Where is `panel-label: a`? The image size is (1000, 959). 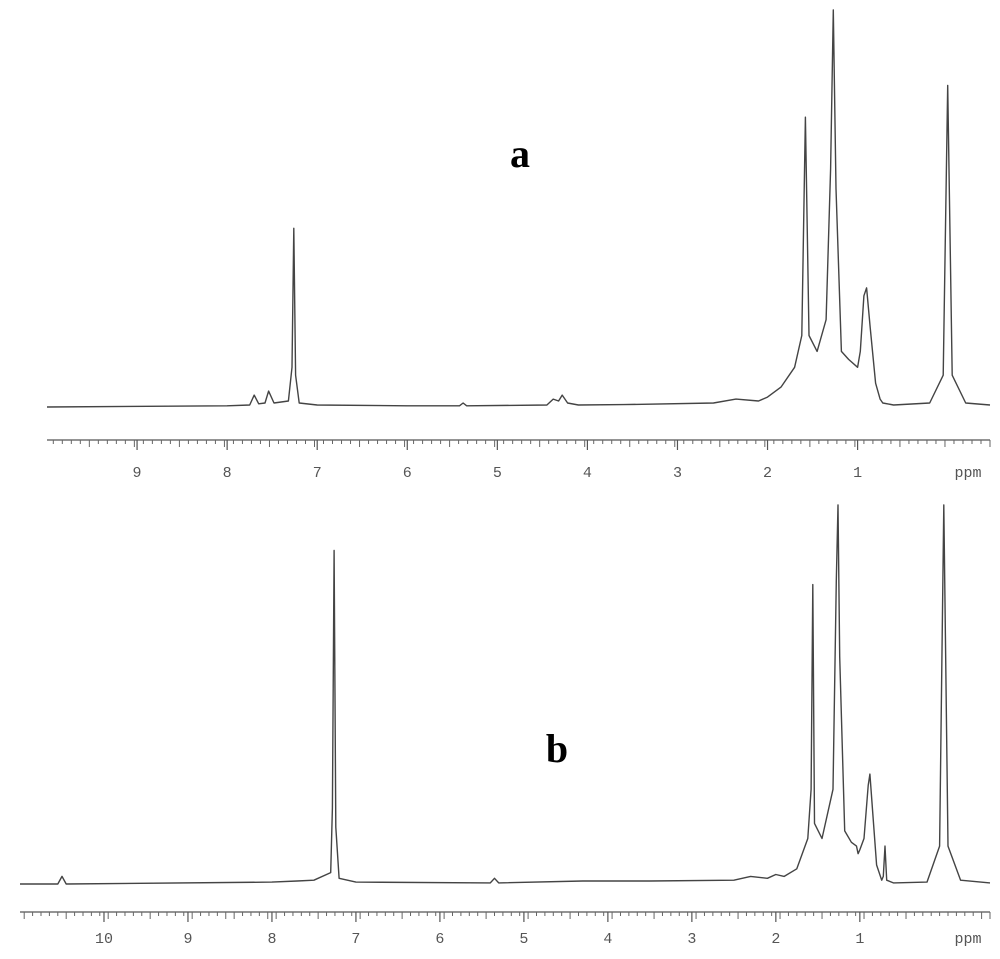
panel-label: a is located at coordinates (520, 153).